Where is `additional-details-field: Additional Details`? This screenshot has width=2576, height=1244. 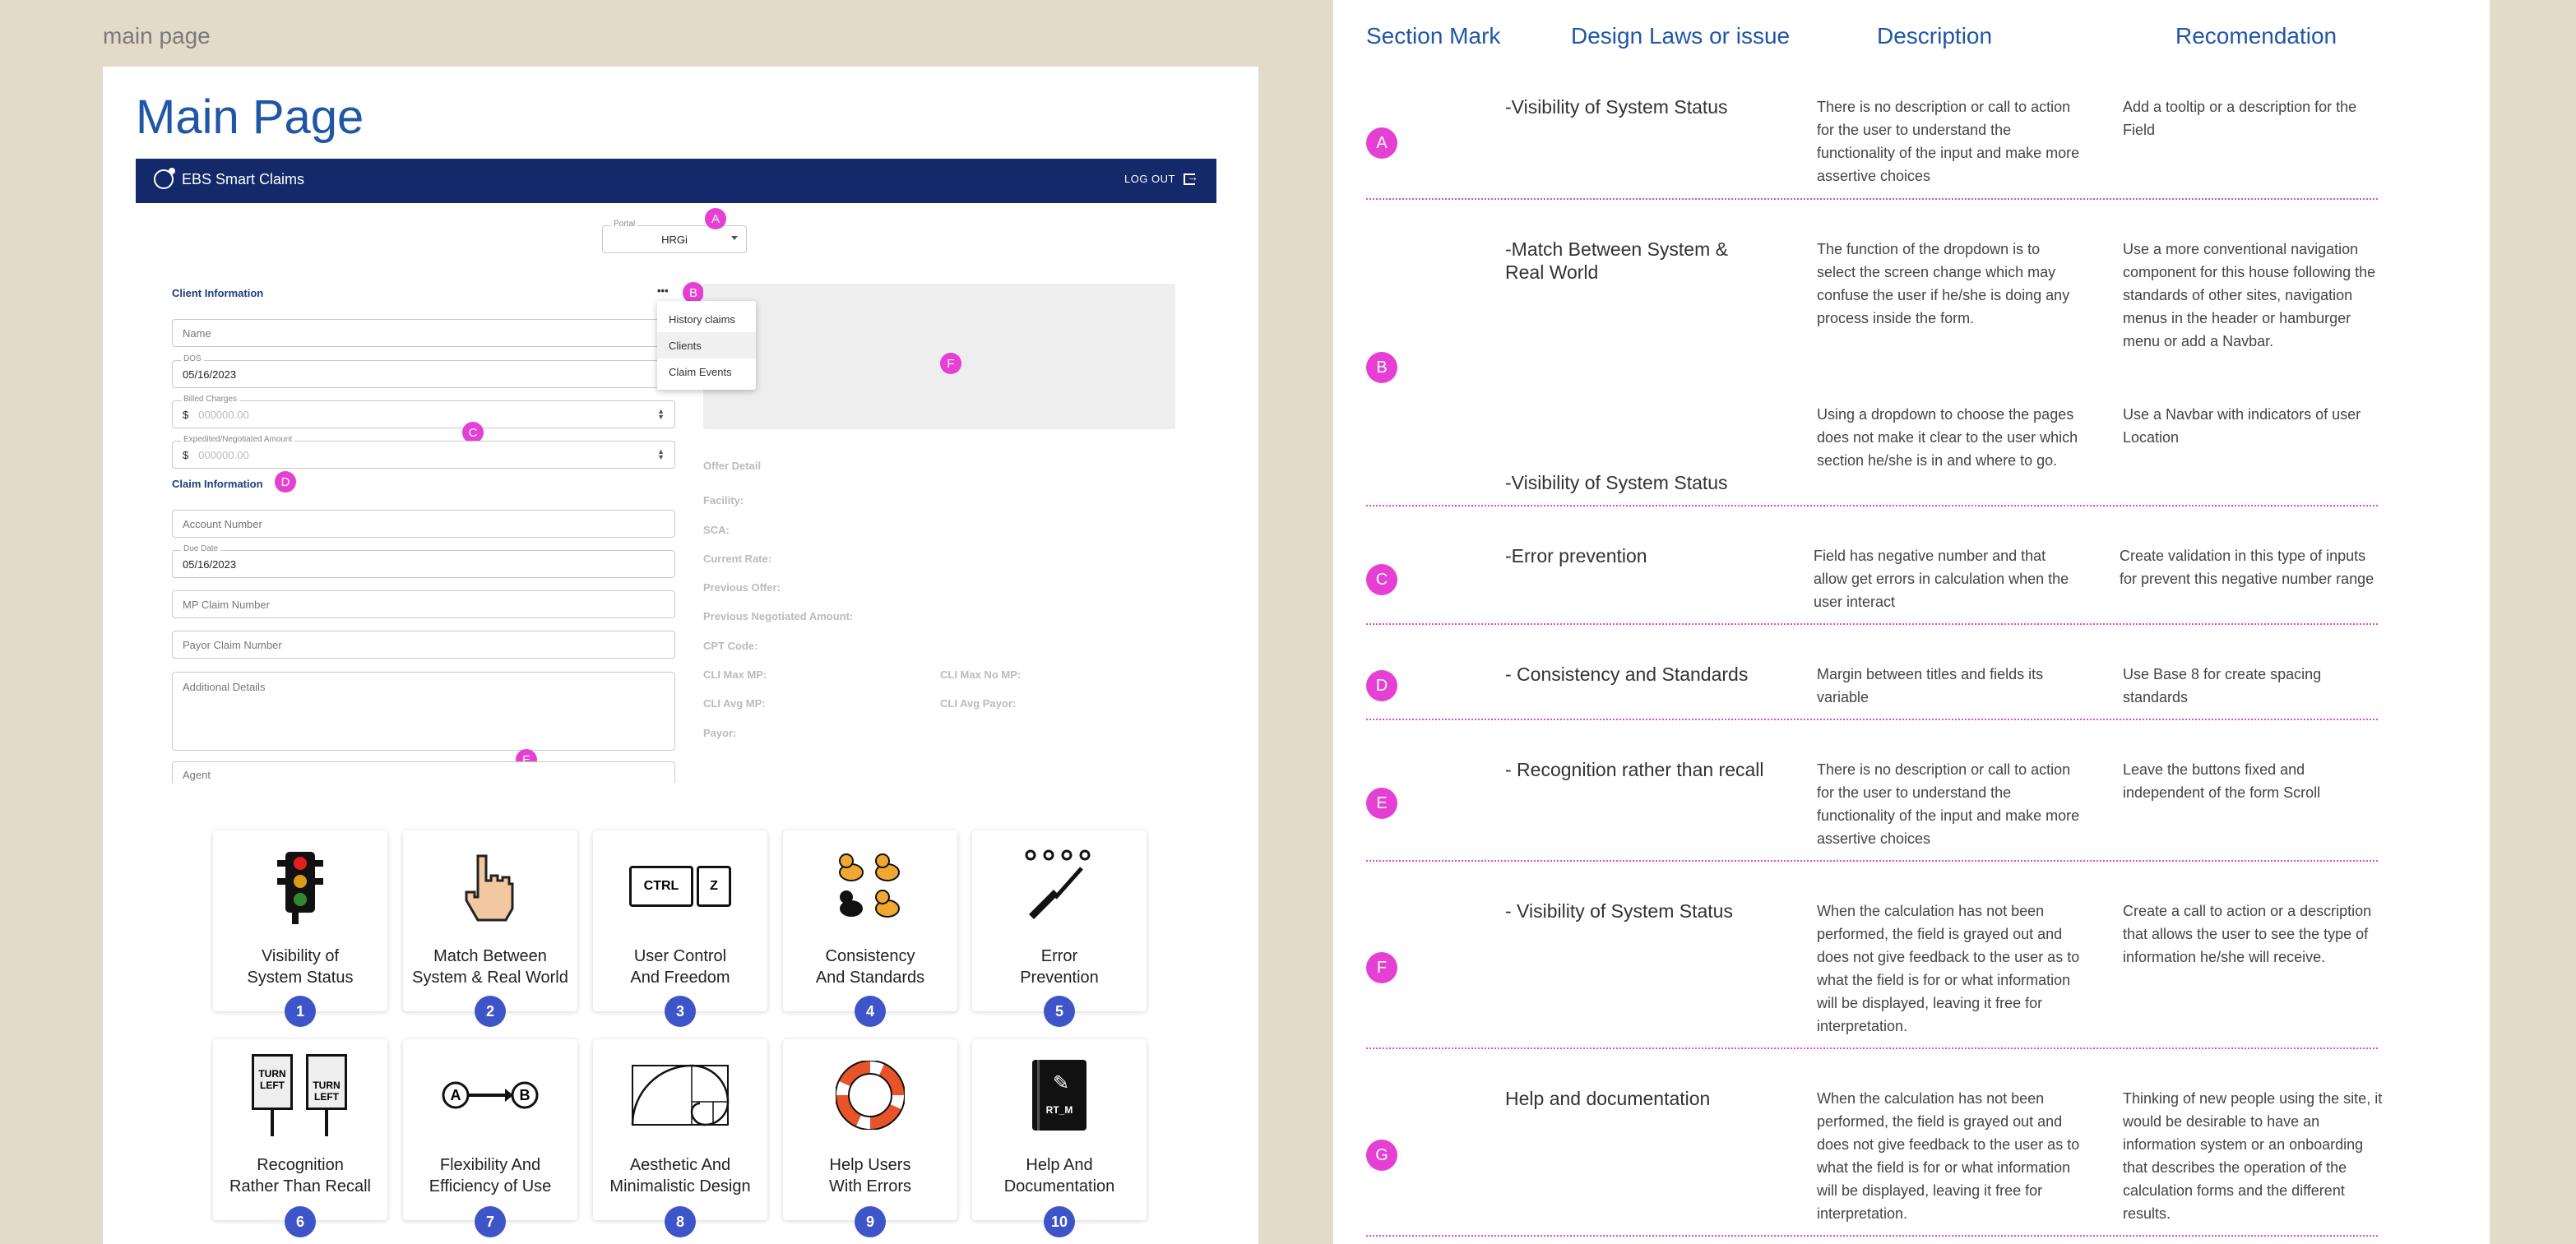 additional-details-field: Additional Details is located at coordinates (424, 712).